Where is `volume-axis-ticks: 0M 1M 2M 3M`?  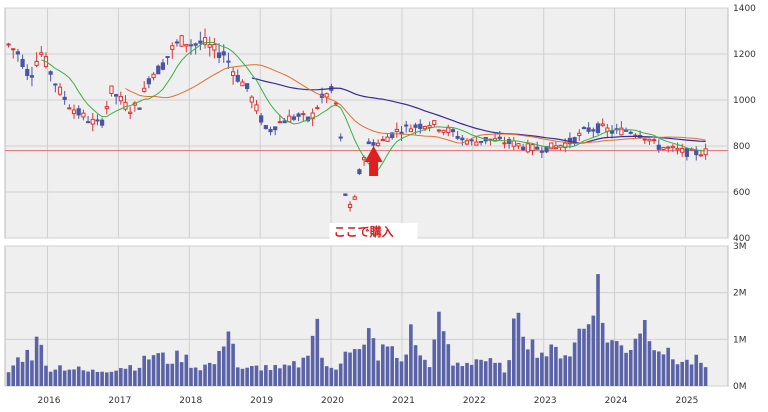 volume-axis-ticks: 0M 1M 2M 3M is located at coordinates (740, 317).